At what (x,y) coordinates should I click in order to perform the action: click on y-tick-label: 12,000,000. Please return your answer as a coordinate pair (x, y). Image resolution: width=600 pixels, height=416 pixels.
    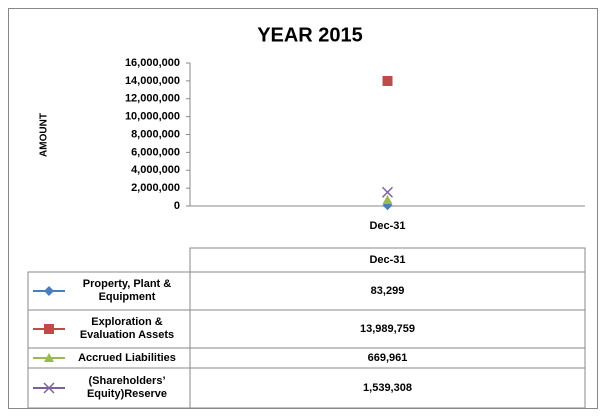
    Looking at the image, I should click on (152, 99).